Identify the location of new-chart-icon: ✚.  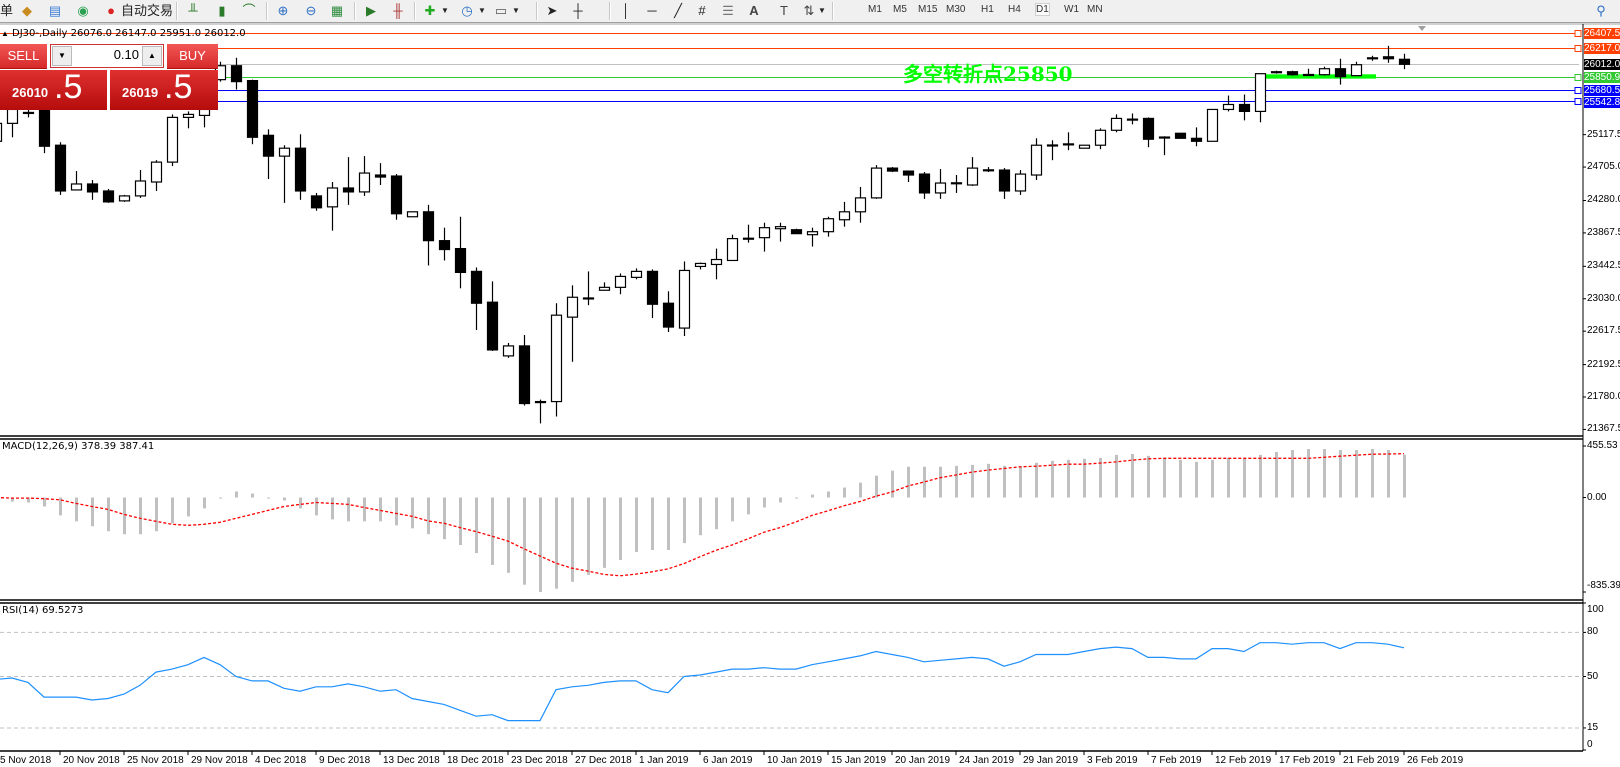
(430, 10).